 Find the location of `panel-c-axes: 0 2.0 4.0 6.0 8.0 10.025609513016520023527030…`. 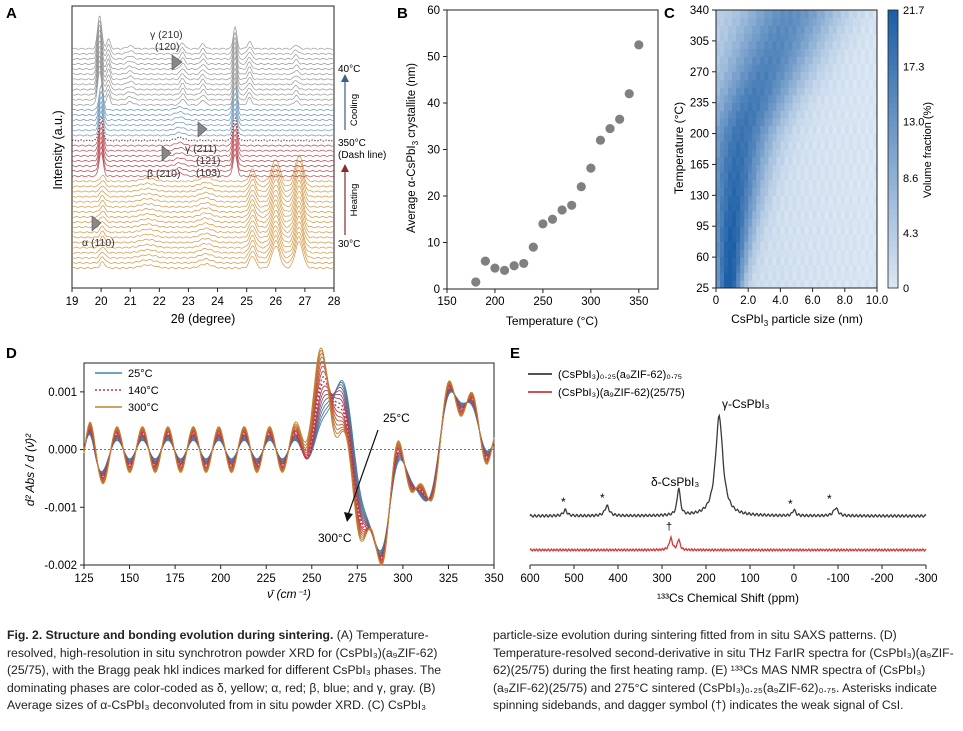

panel-c-axes: 0 2.0 4.0 6.0 8.0 10.025609513016520023527030… is located at coordinates (789, 156).